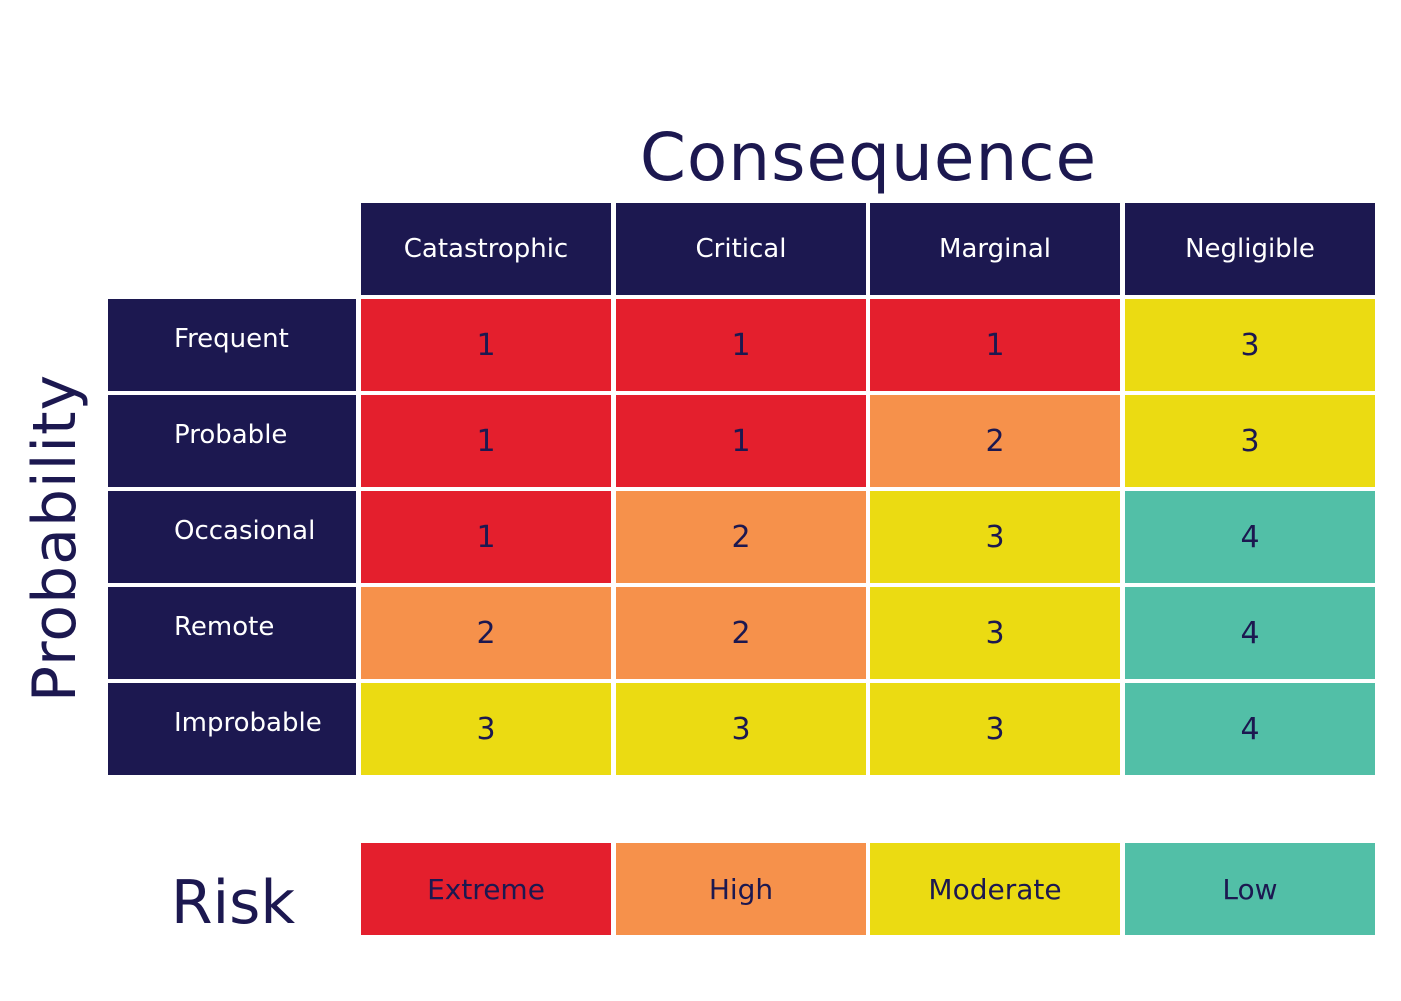 This screenshot has width=1401, height=1001. Describe the element at coordinates (233, 903) in the screenshot. I see `risk-title: Risk` at that location.